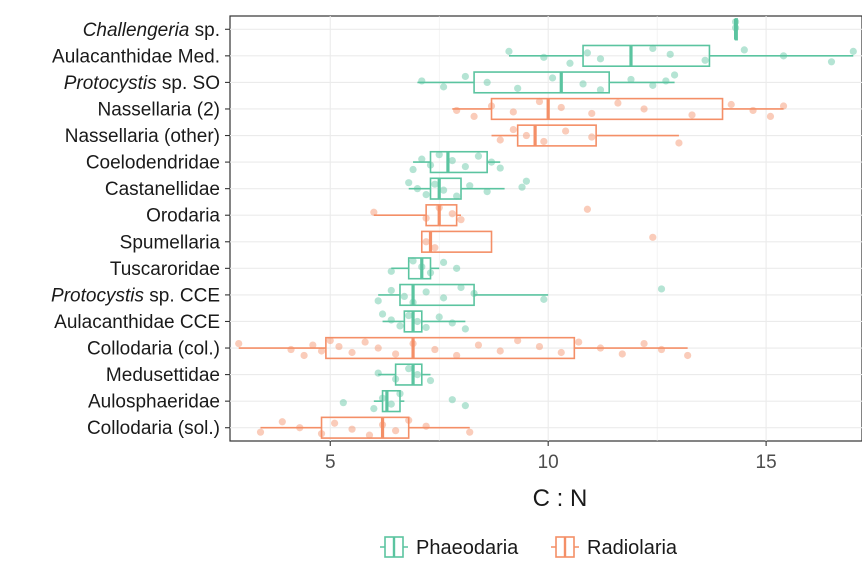  Describe the element at coordinates (135, 295) in the screenshot. I see `category-label: Protocystis sp. CCE` at that location.